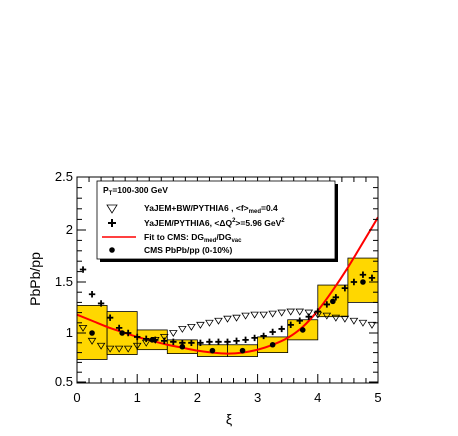  I want to click on legend-entry-cms: CMS PbPb/pp (0-10%), so click(170, 250).